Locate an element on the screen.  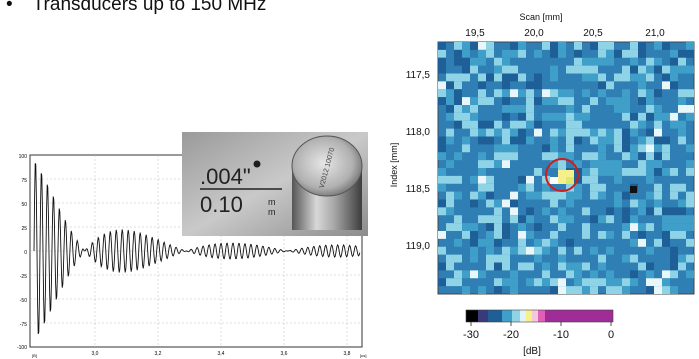
x-tick-label: 3,0 is located at coordinates (95, 354).